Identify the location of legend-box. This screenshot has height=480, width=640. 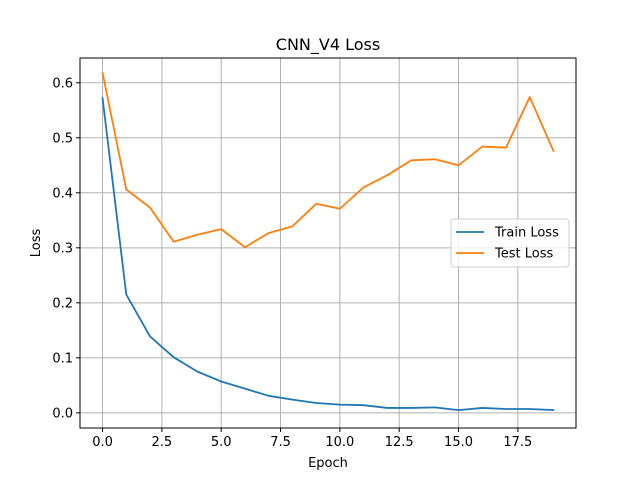
(510, 243).